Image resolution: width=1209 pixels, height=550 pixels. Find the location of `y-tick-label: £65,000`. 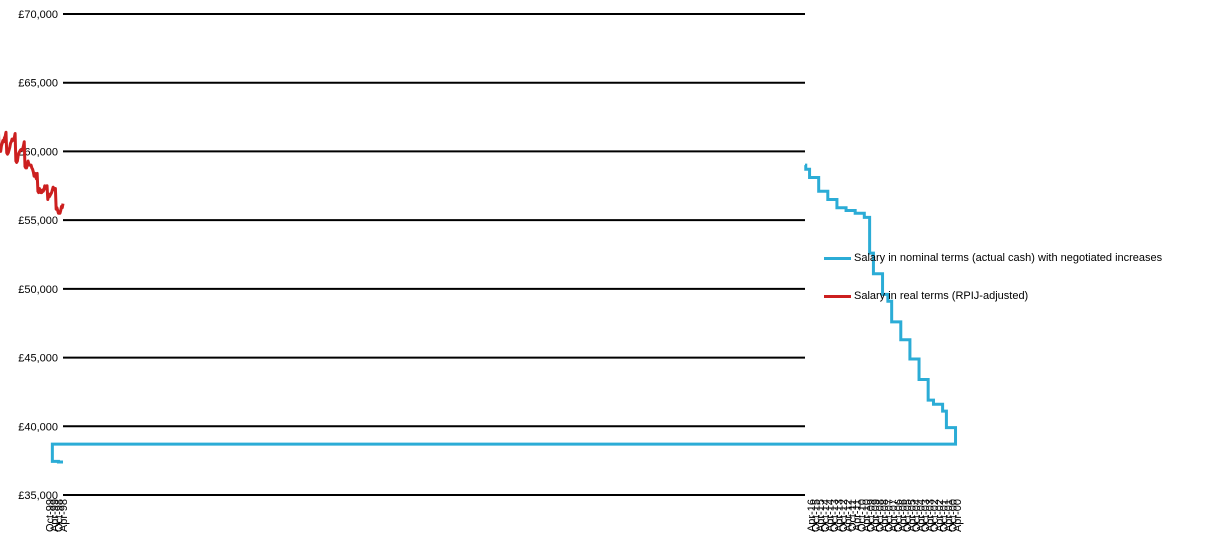

y-tick-label: £65,000 is located at coordinates (38, 84).